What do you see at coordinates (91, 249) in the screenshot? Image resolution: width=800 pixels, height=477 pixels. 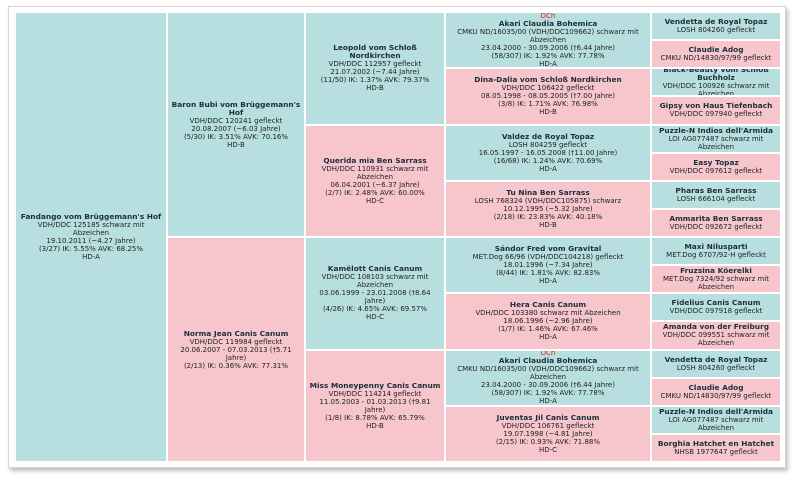 I see `dog-detail: (3/27) IK: 5.55% AVK: 68.25%` at bounding box center [91, 249].